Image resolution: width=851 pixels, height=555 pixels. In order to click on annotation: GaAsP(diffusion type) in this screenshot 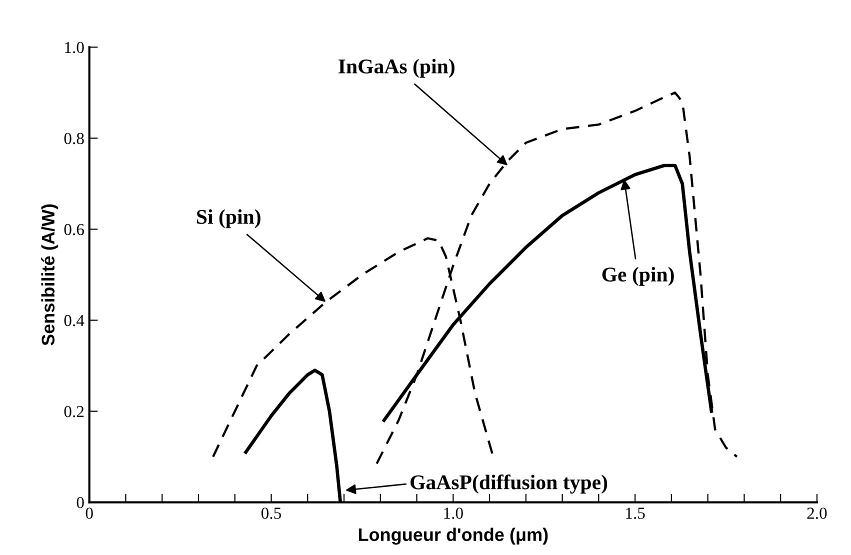, I will do `click(509, 484)`.